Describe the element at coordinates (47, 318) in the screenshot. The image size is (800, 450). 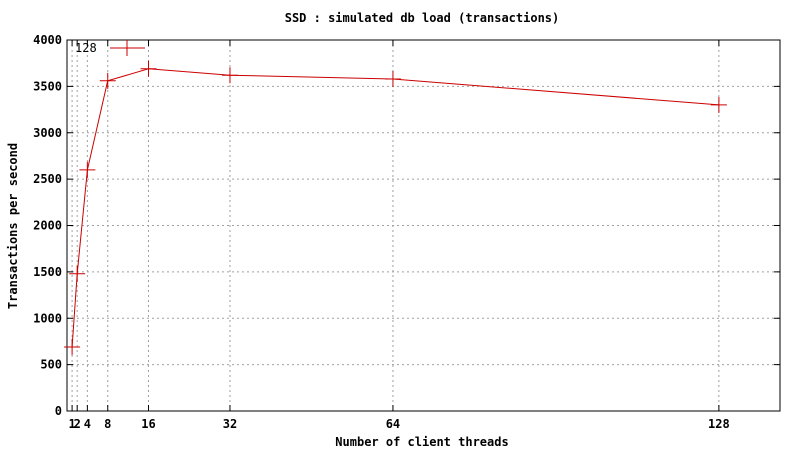
I see `y-tick-label: 1000` at that location.